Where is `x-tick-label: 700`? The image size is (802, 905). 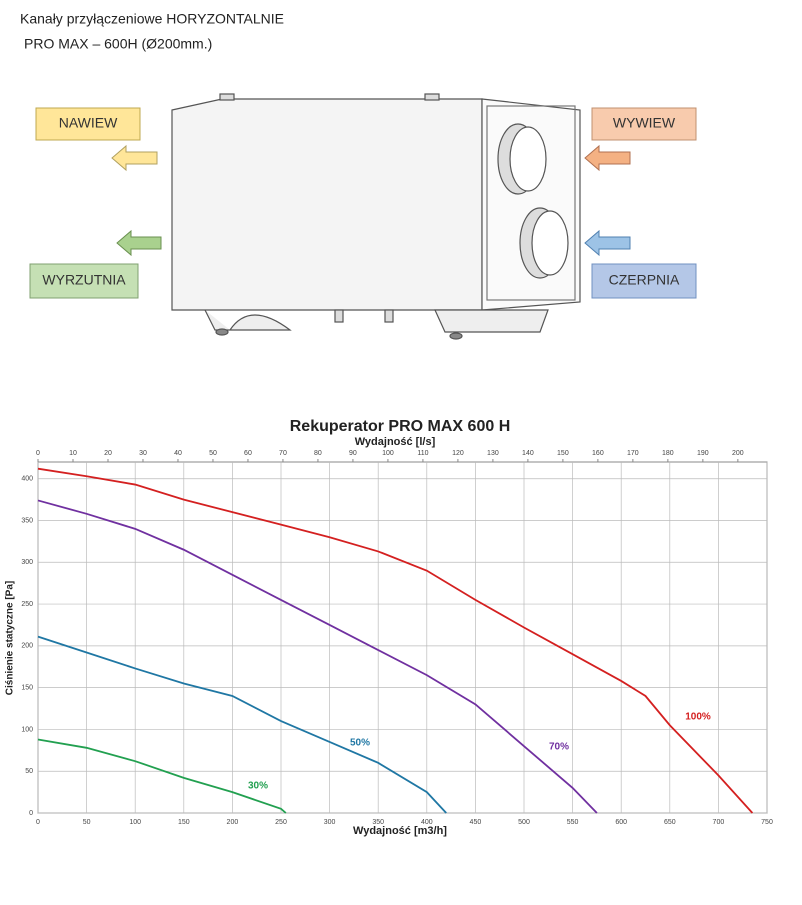
x-tick-label: 700 is located at coordinates (719, 822).